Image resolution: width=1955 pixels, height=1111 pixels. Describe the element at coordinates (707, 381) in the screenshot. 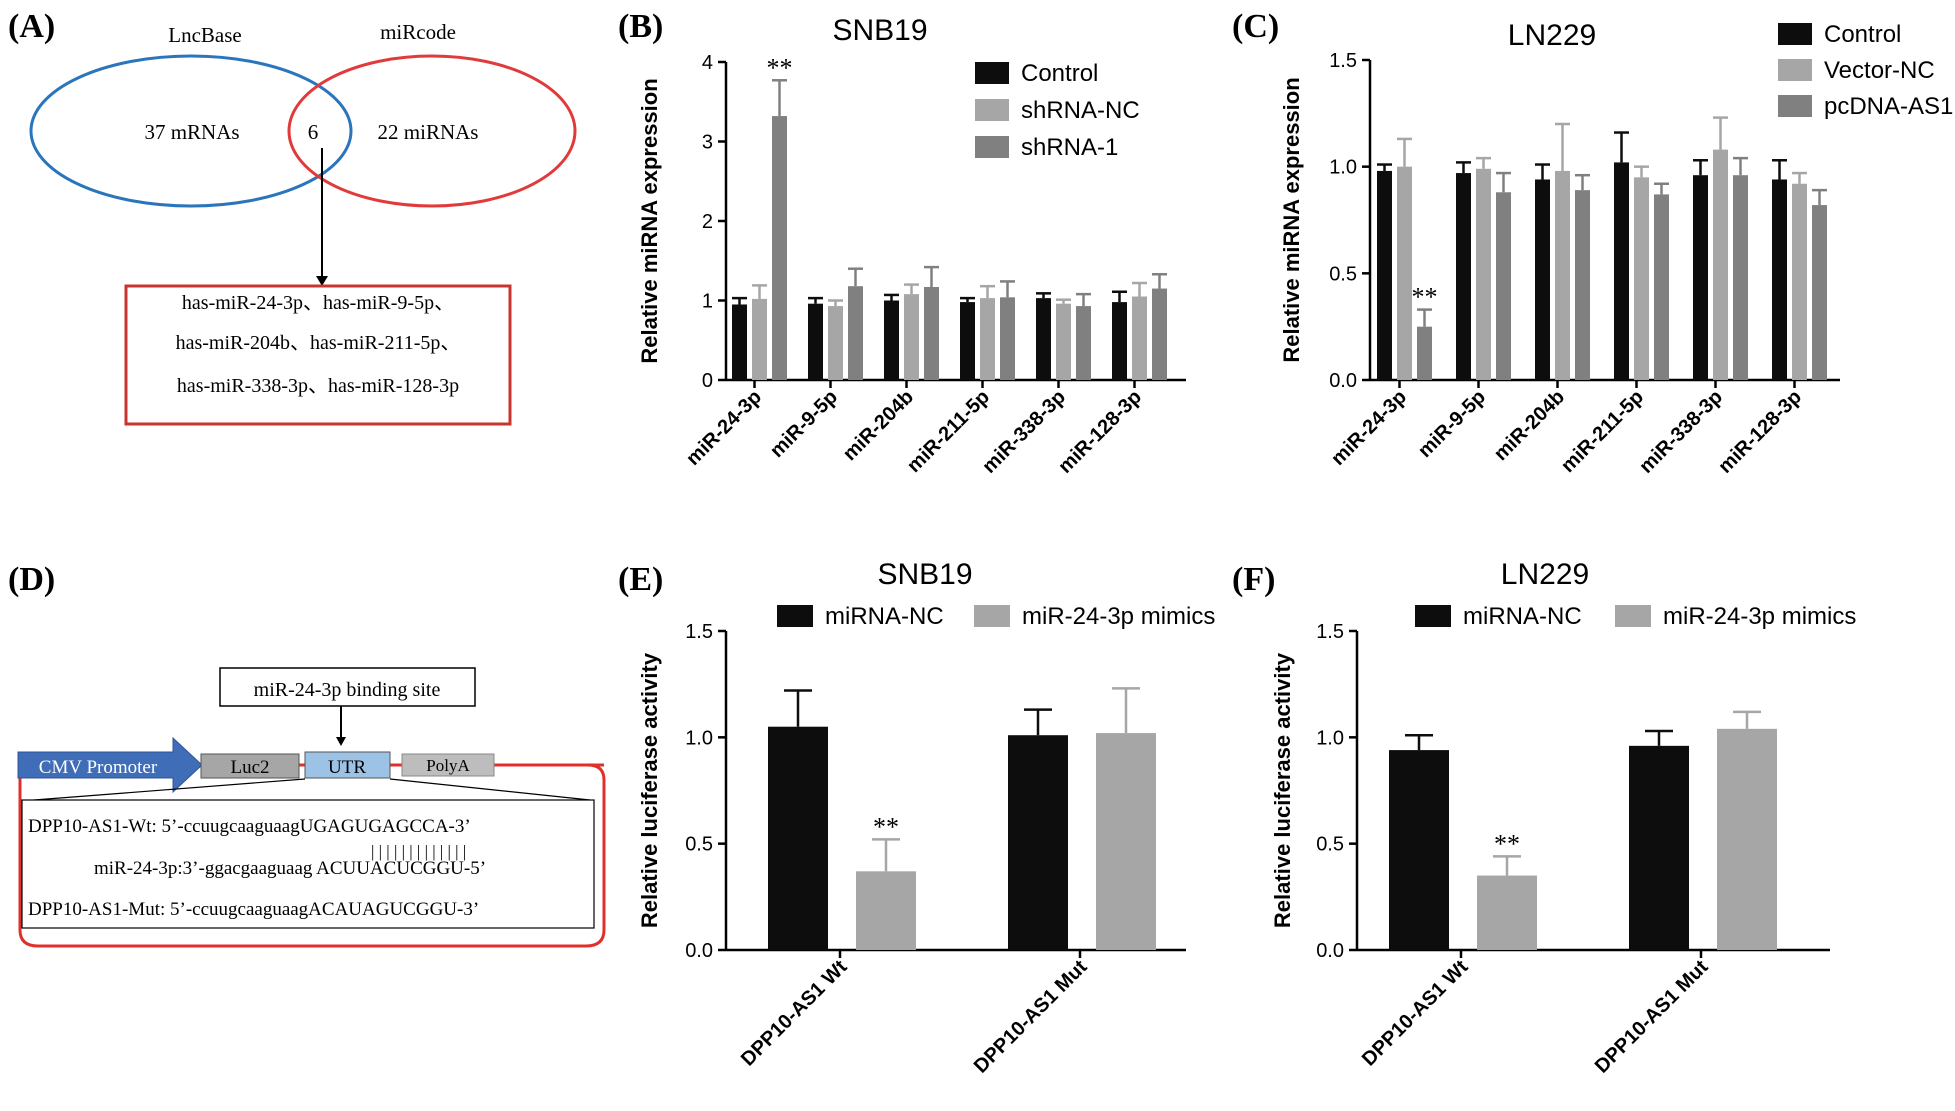

I see `y-tick-label: 0` at that location.